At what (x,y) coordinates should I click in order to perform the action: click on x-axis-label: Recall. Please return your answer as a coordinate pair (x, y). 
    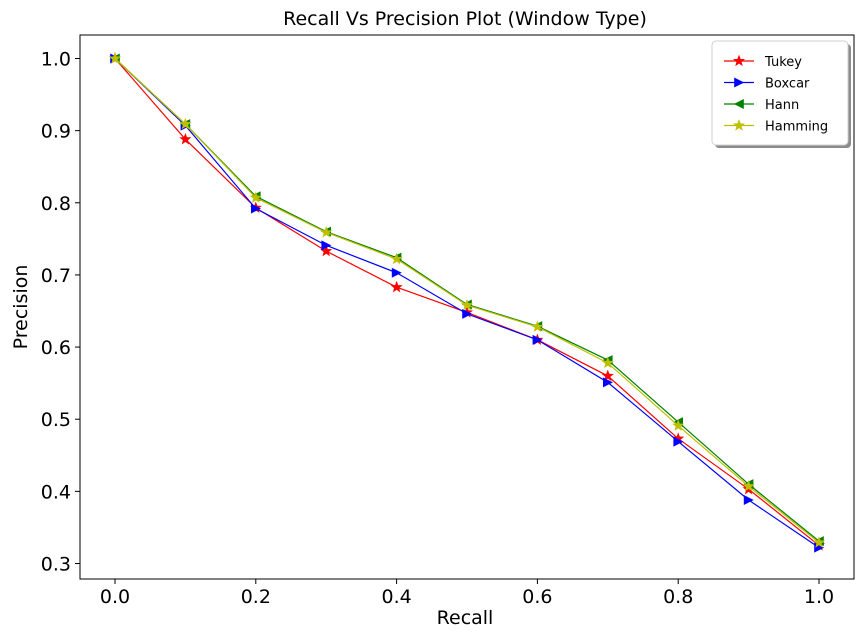
    Looking at the image, I should click on (465, 618).